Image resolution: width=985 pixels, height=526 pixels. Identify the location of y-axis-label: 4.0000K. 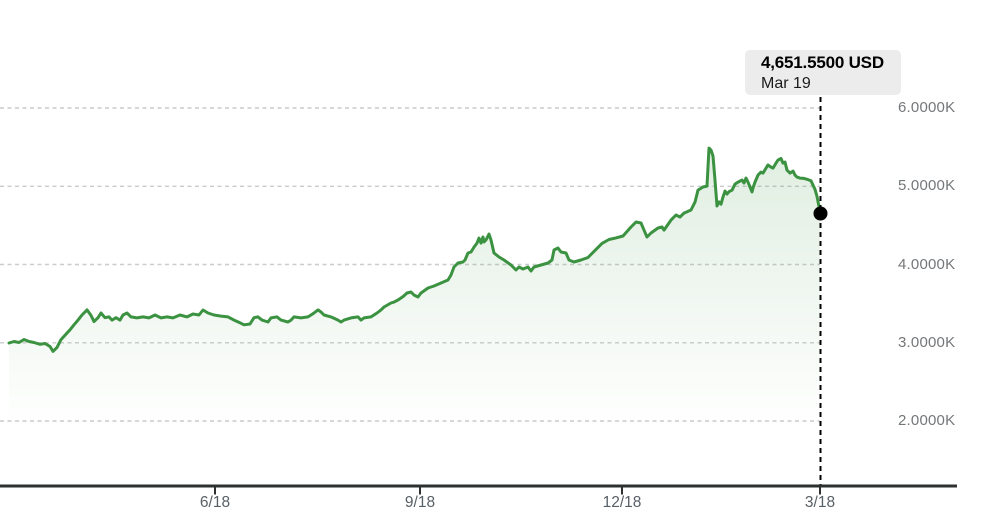
(927, 264).